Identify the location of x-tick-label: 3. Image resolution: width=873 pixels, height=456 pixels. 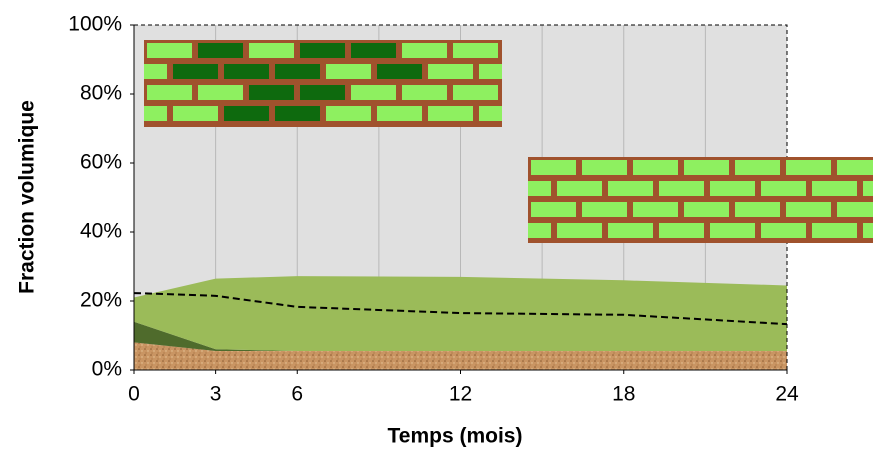
(216, 394).